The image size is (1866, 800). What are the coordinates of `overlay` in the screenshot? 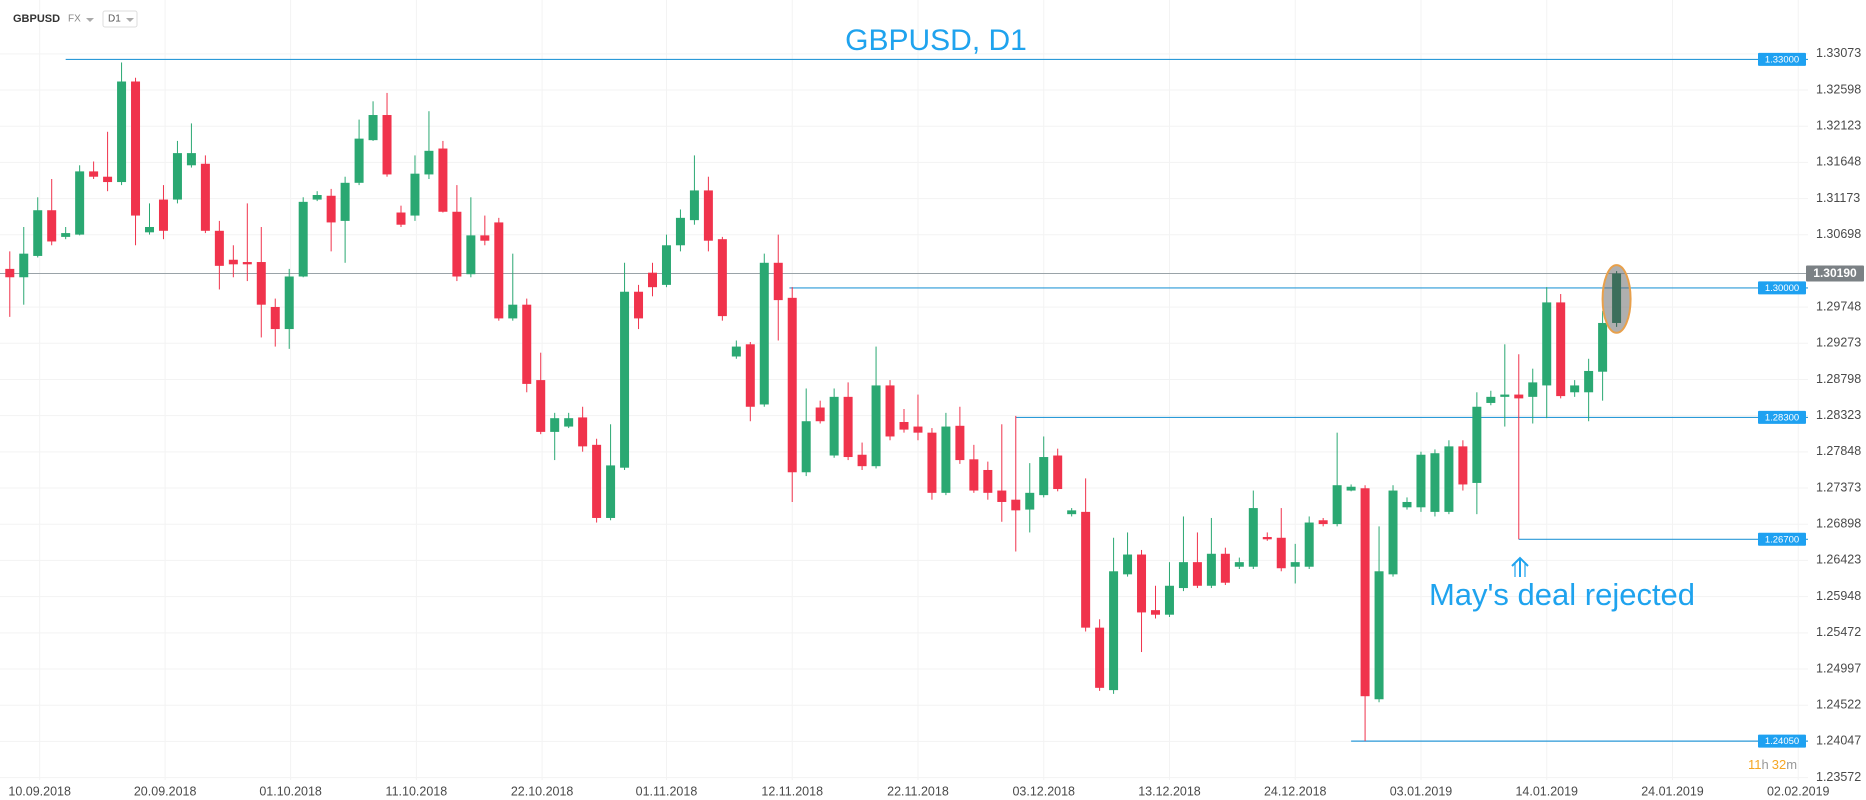 It's located at (1616, 299).